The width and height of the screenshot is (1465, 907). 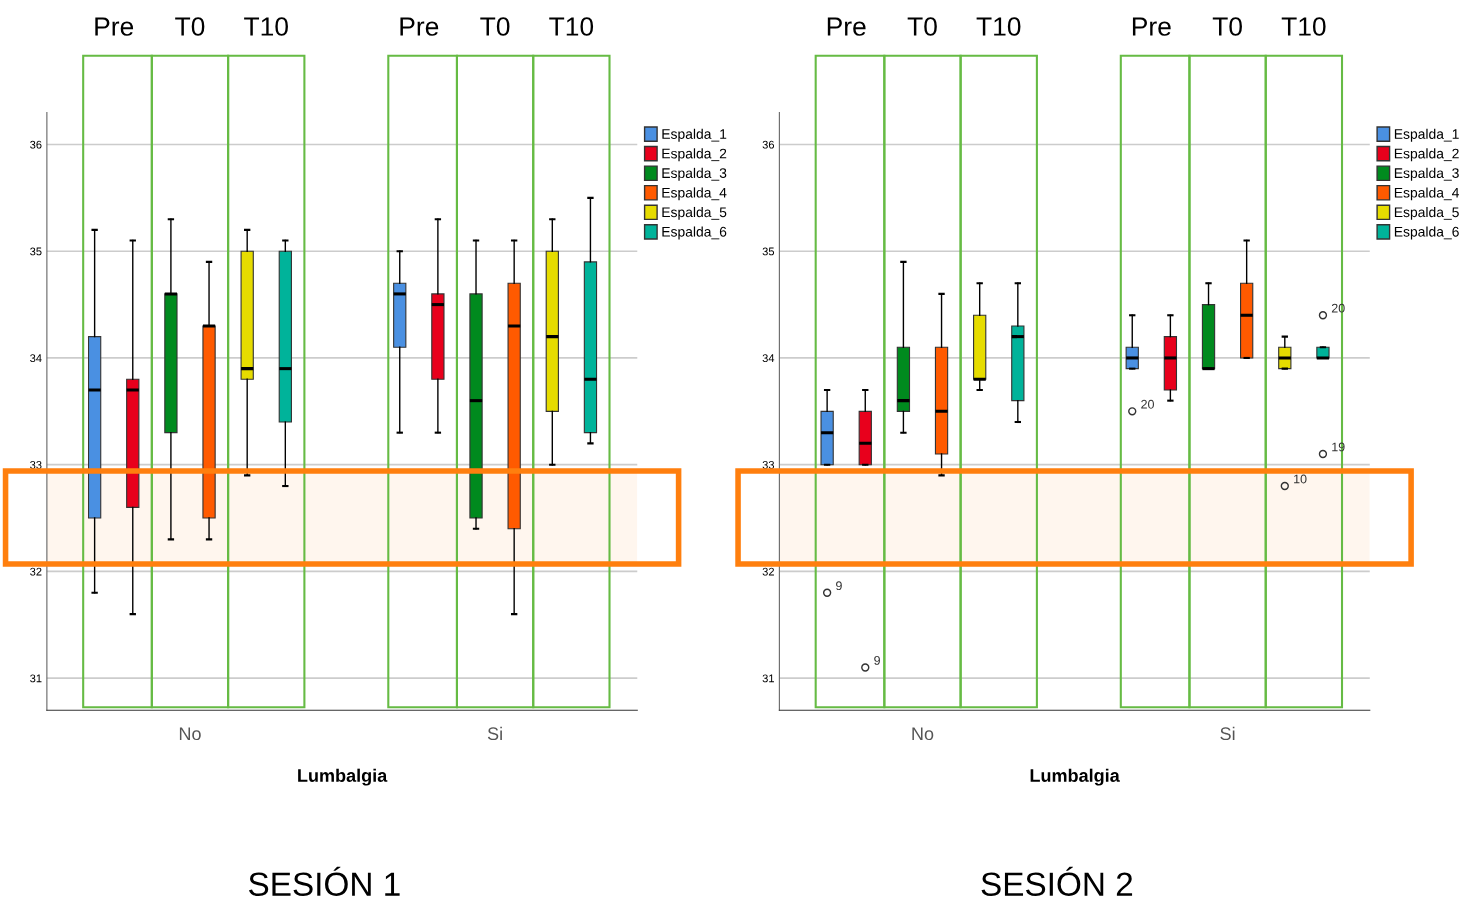 I want to click on annotation: 10, so click(x=1300, y=479).